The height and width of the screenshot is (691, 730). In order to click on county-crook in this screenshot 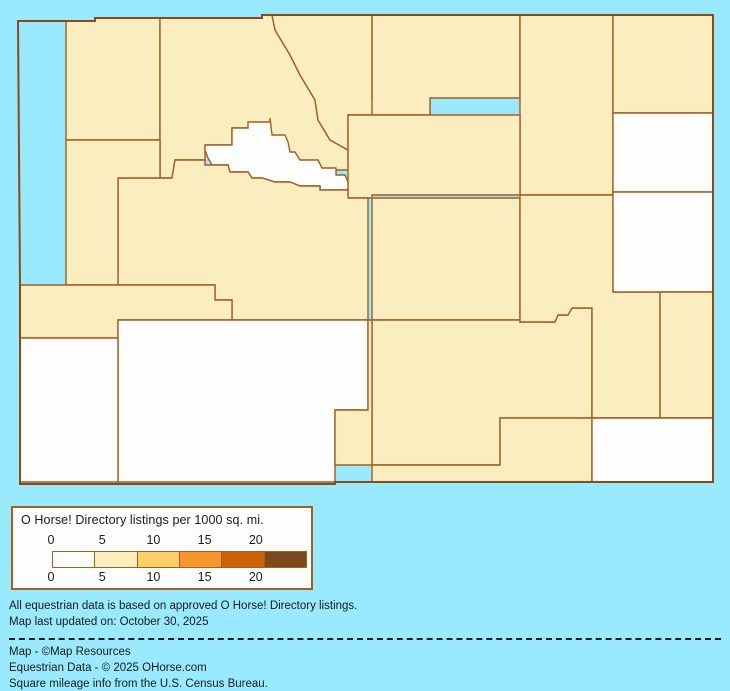, I will do `click(663, 64)`.